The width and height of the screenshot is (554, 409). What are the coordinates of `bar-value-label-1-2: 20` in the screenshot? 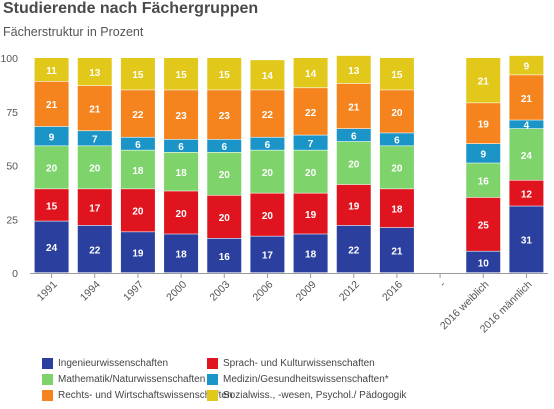 It's located at (95, 169).